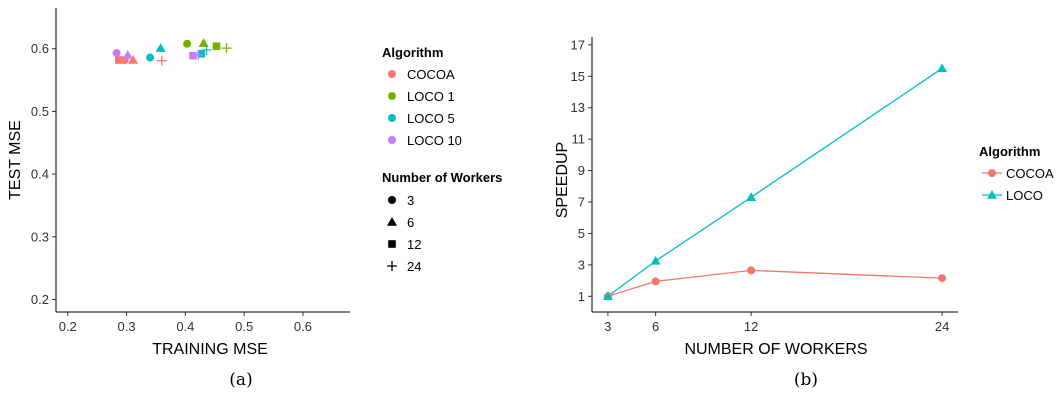 This screenshot has width=1056, height=394. Describe the element at coordinates (562, 180) in the screenshot. I see `panel-b-y-axis-title: SPEEDUP` at that location.